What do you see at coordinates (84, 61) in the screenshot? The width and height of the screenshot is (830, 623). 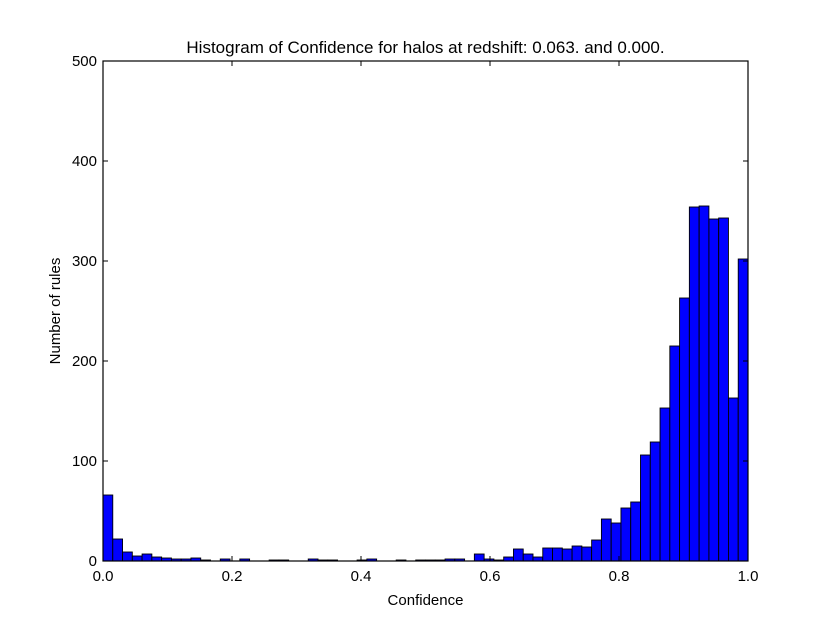 I see `y-tick-label: 500` at bounding box center [84, 61].